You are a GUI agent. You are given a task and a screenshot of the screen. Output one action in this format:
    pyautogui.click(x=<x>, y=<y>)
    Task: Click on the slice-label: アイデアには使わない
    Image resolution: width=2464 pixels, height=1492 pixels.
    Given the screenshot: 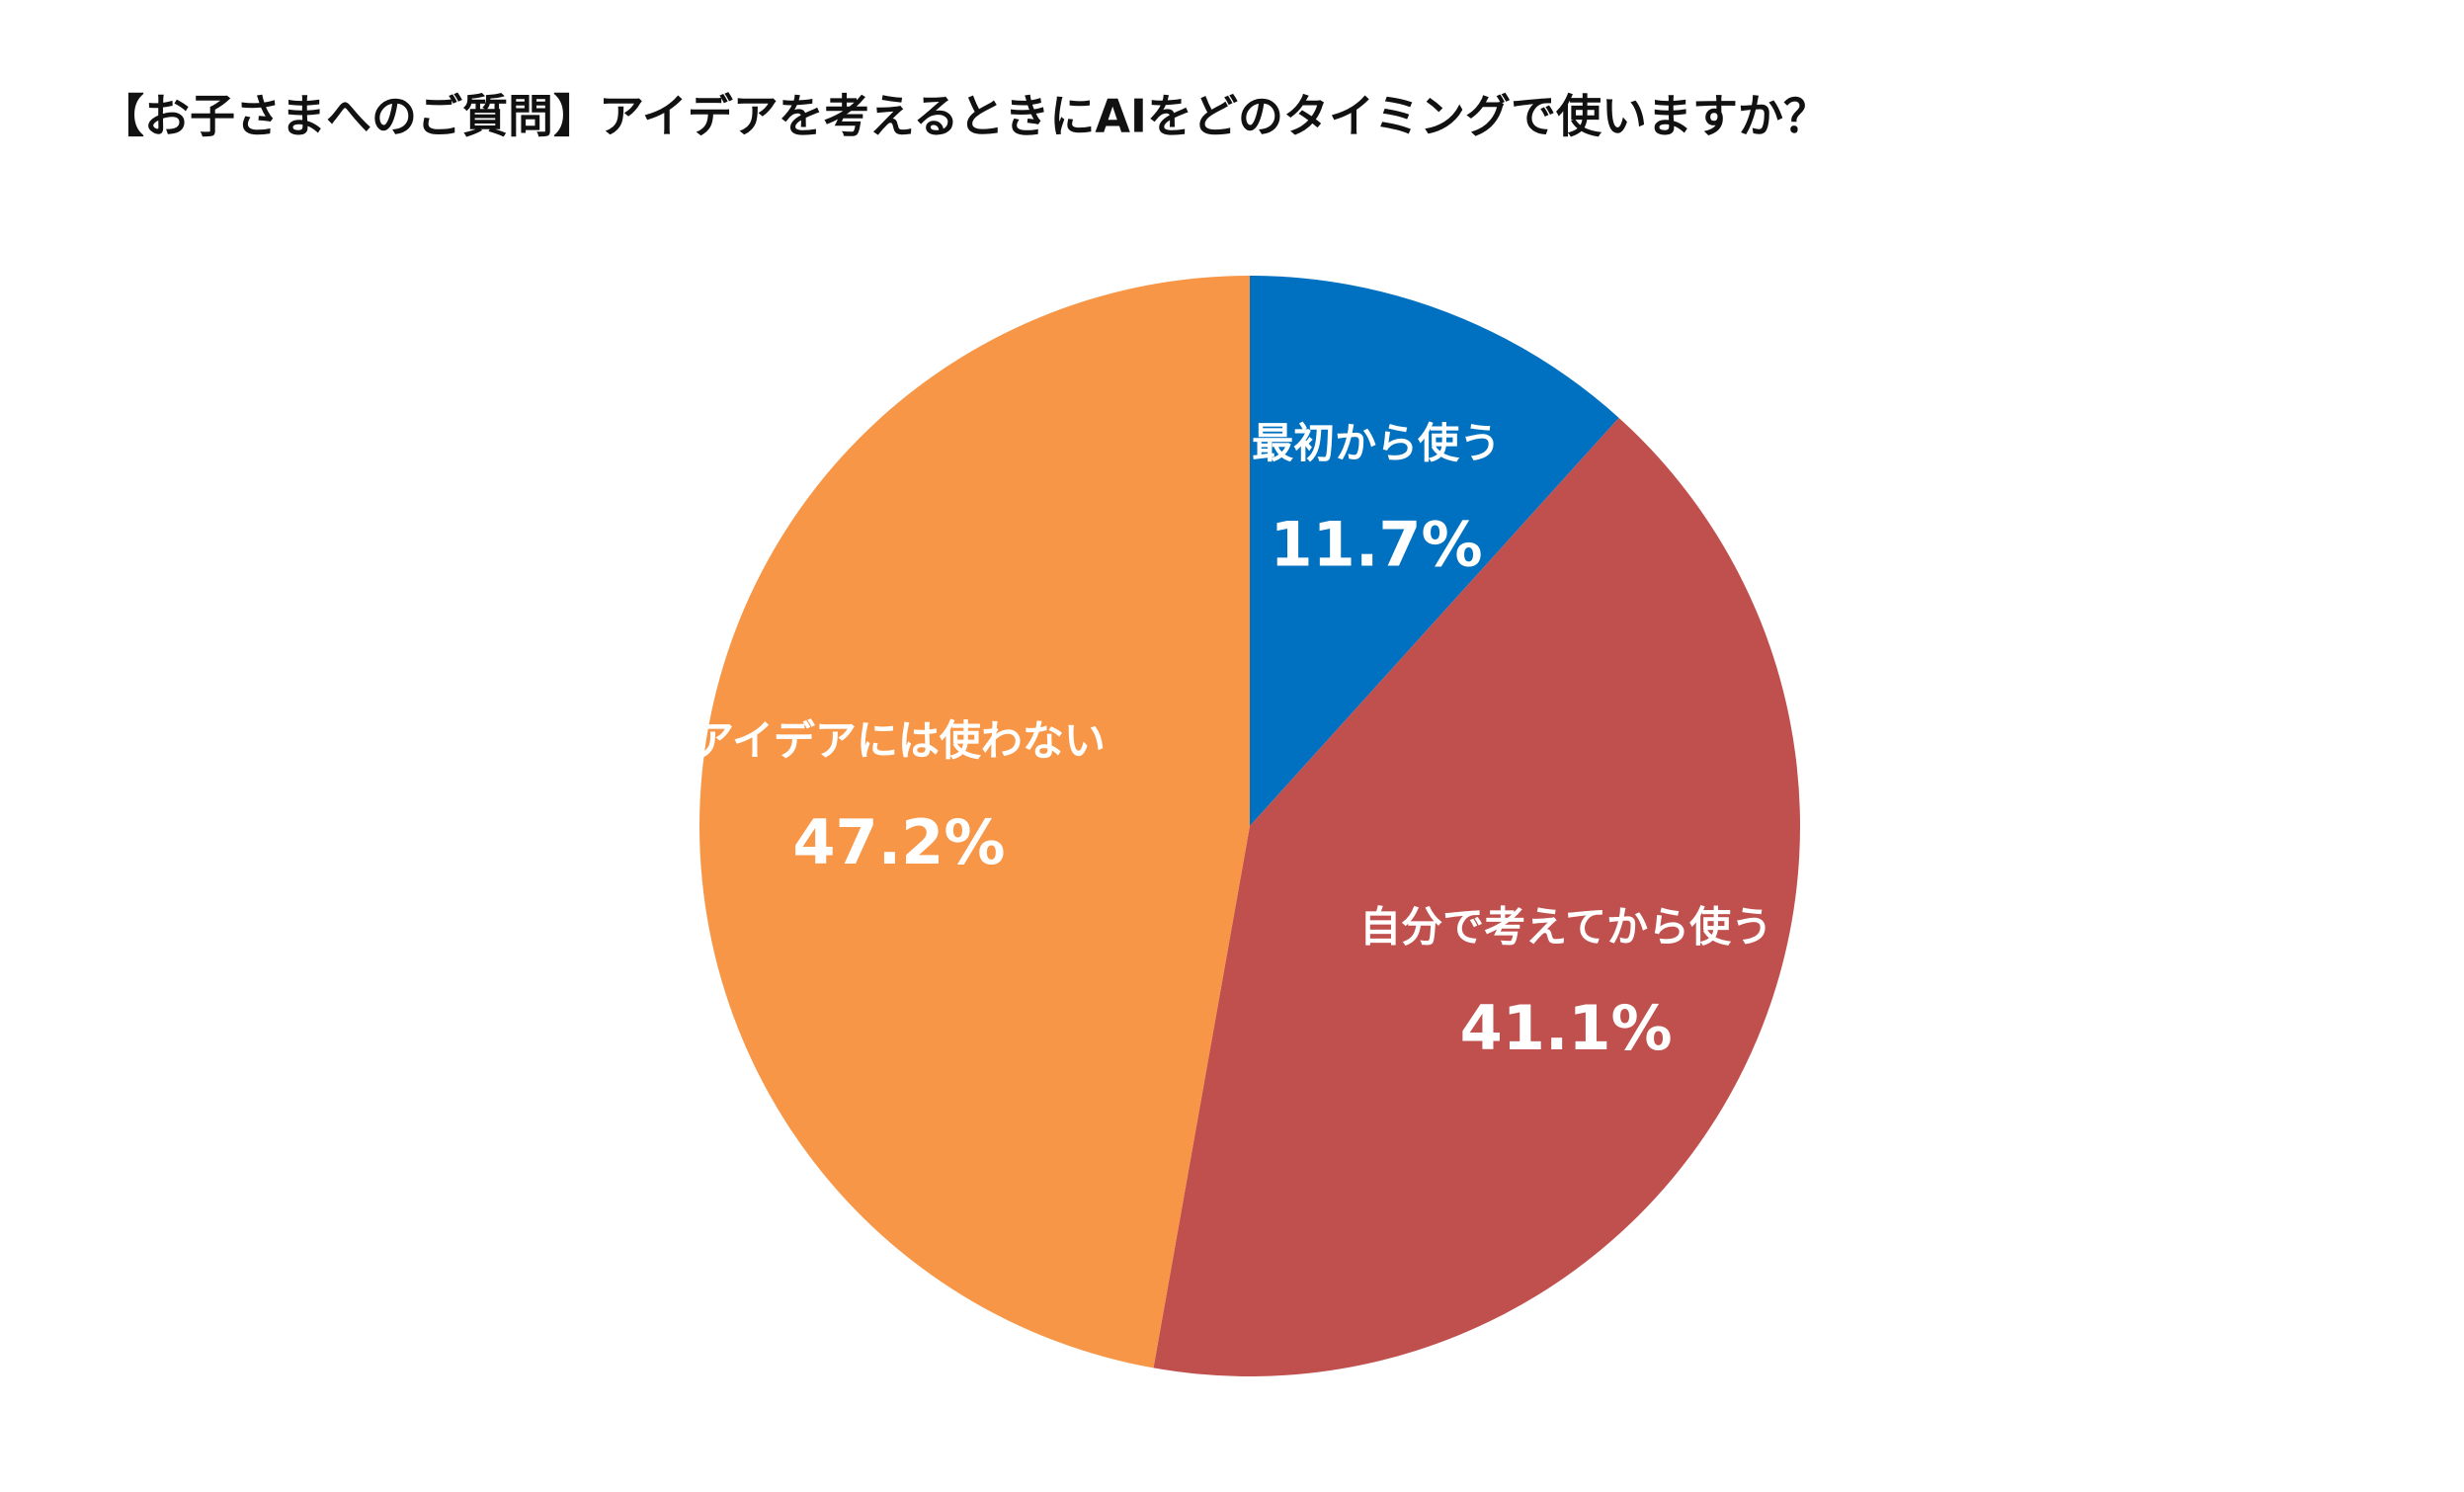 What is the action you would take?
    pyautogui.click(x=899, y=740)
    